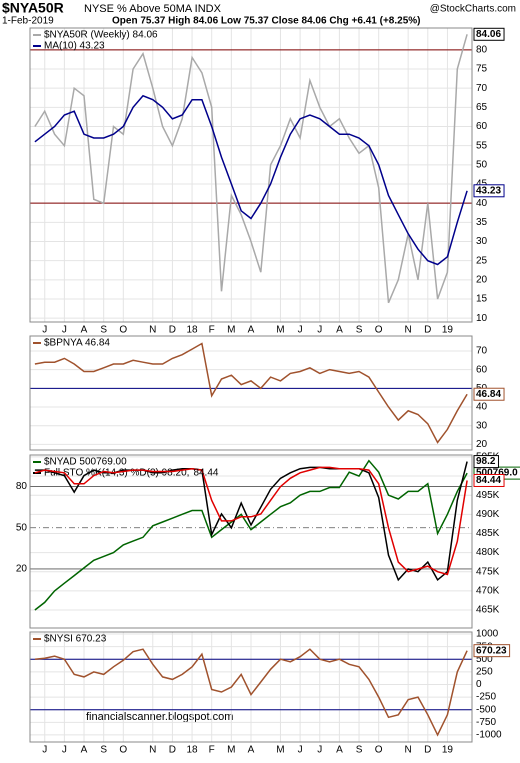 The image size is (520, 763). What do you see at coordinates (482, 69) in the screenshot?
I see `y-tick-label: 75` at bounding box center [482, 69].